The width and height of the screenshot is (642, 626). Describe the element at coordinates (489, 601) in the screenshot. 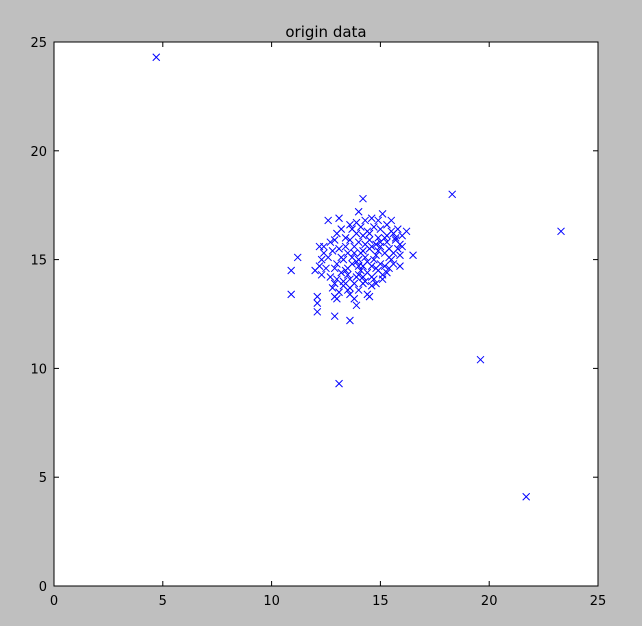

I see `x-tick-label: 20` at that location.